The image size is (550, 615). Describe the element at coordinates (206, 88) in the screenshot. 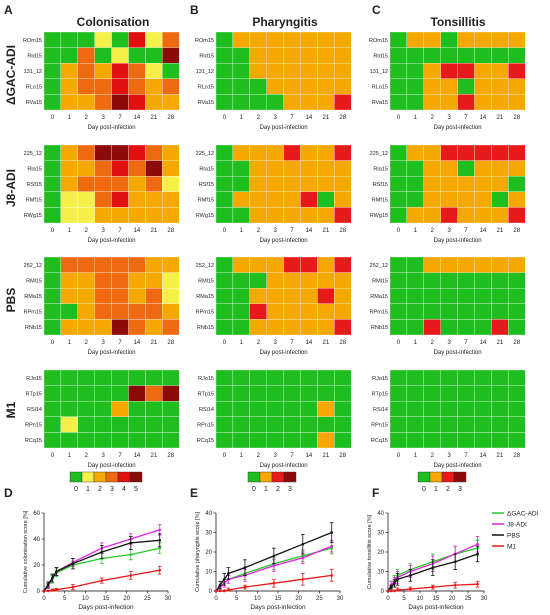

I see `row-label: RLo15` at that location.